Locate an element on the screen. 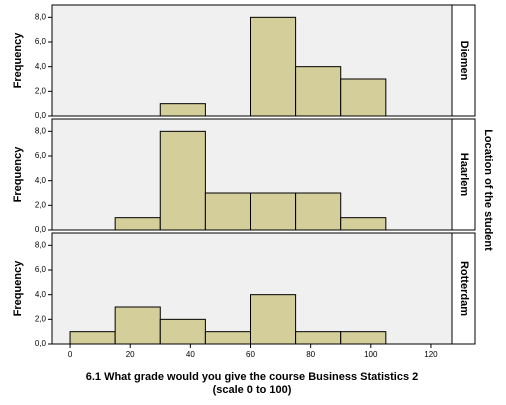  x-tick-label: 120 is located at coordinates (431, 354).